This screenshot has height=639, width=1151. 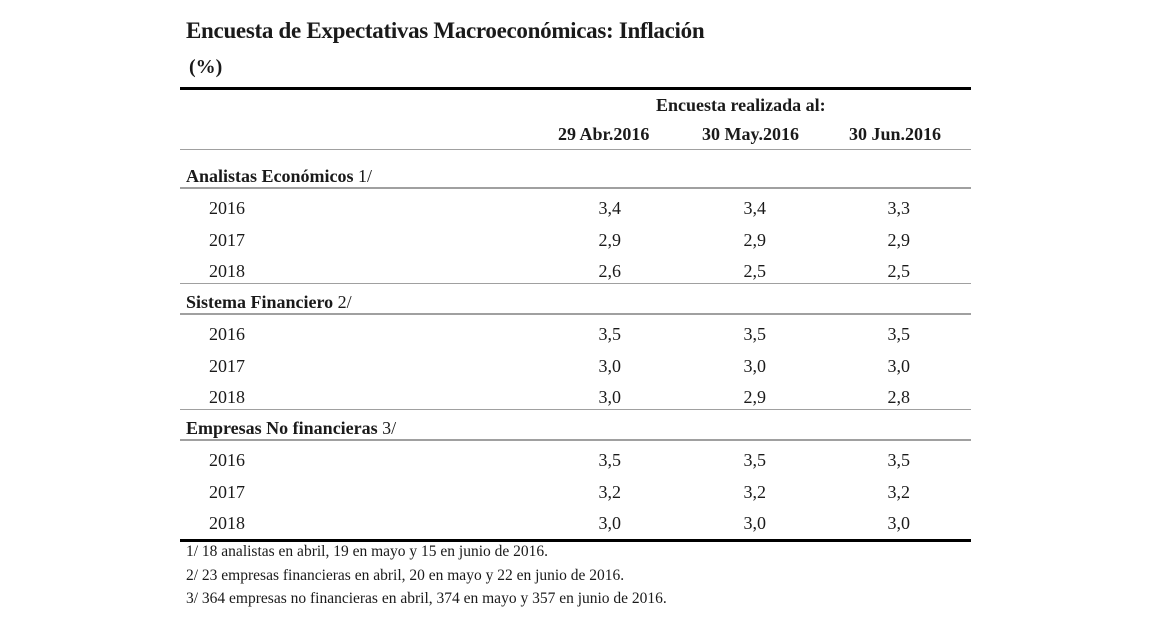 I want to click on table-row: 2018 3,0 2,9 2,8, so click(x=575, y=402).